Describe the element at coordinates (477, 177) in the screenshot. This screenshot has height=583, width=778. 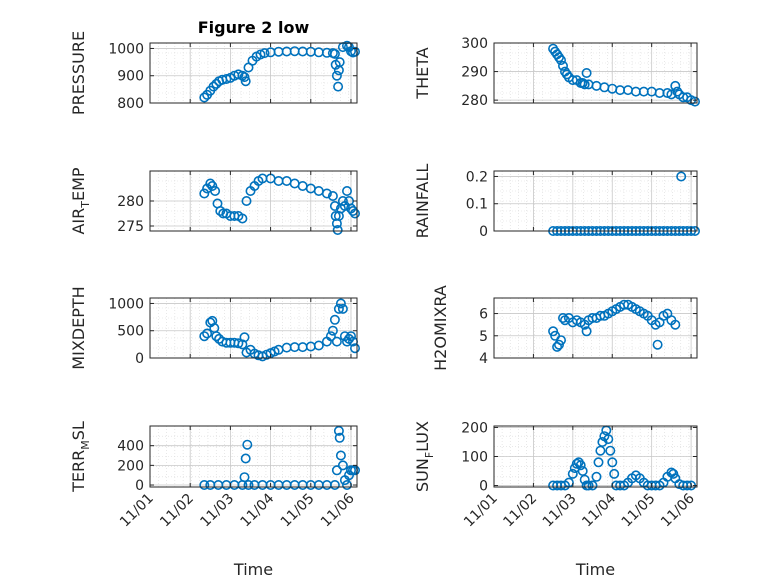
I see `y-tick-label: 0.2` at that location.